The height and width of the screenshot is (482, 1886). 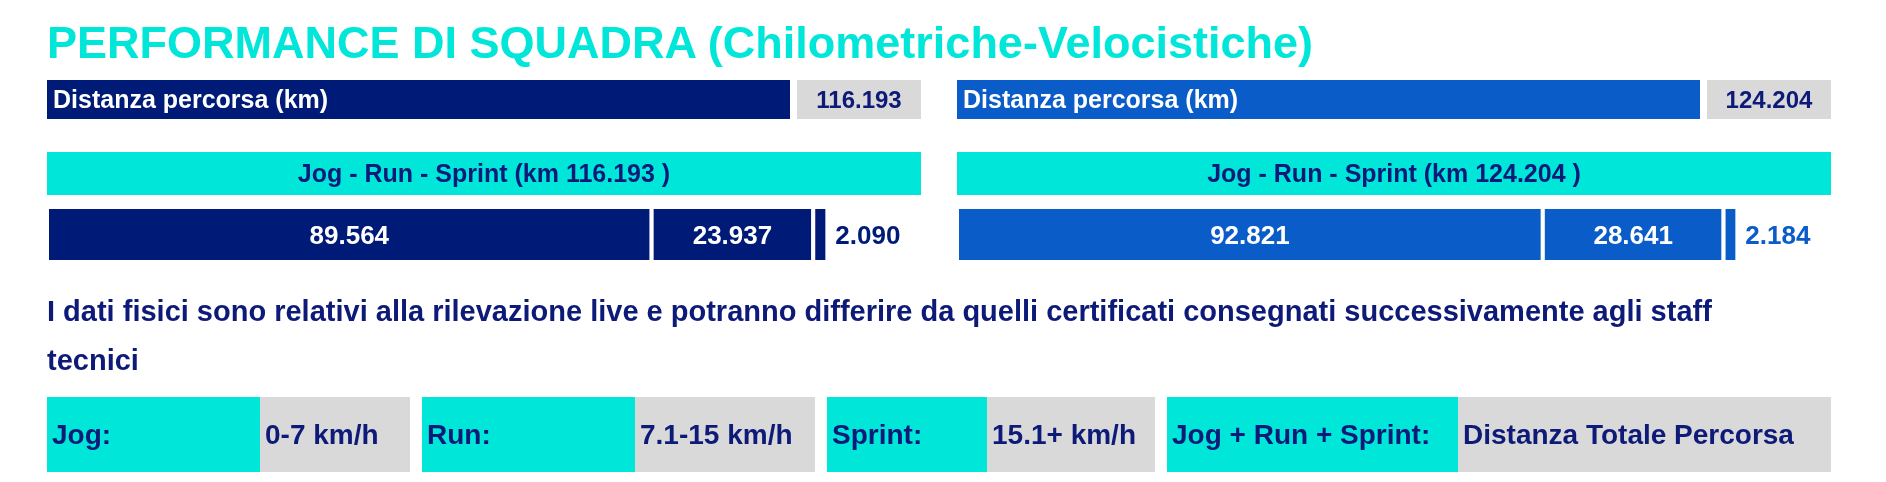 I want to click on chart-subtitle: Jog - Run - Sprint (km 116.193 ), so click(x=484, y=173).